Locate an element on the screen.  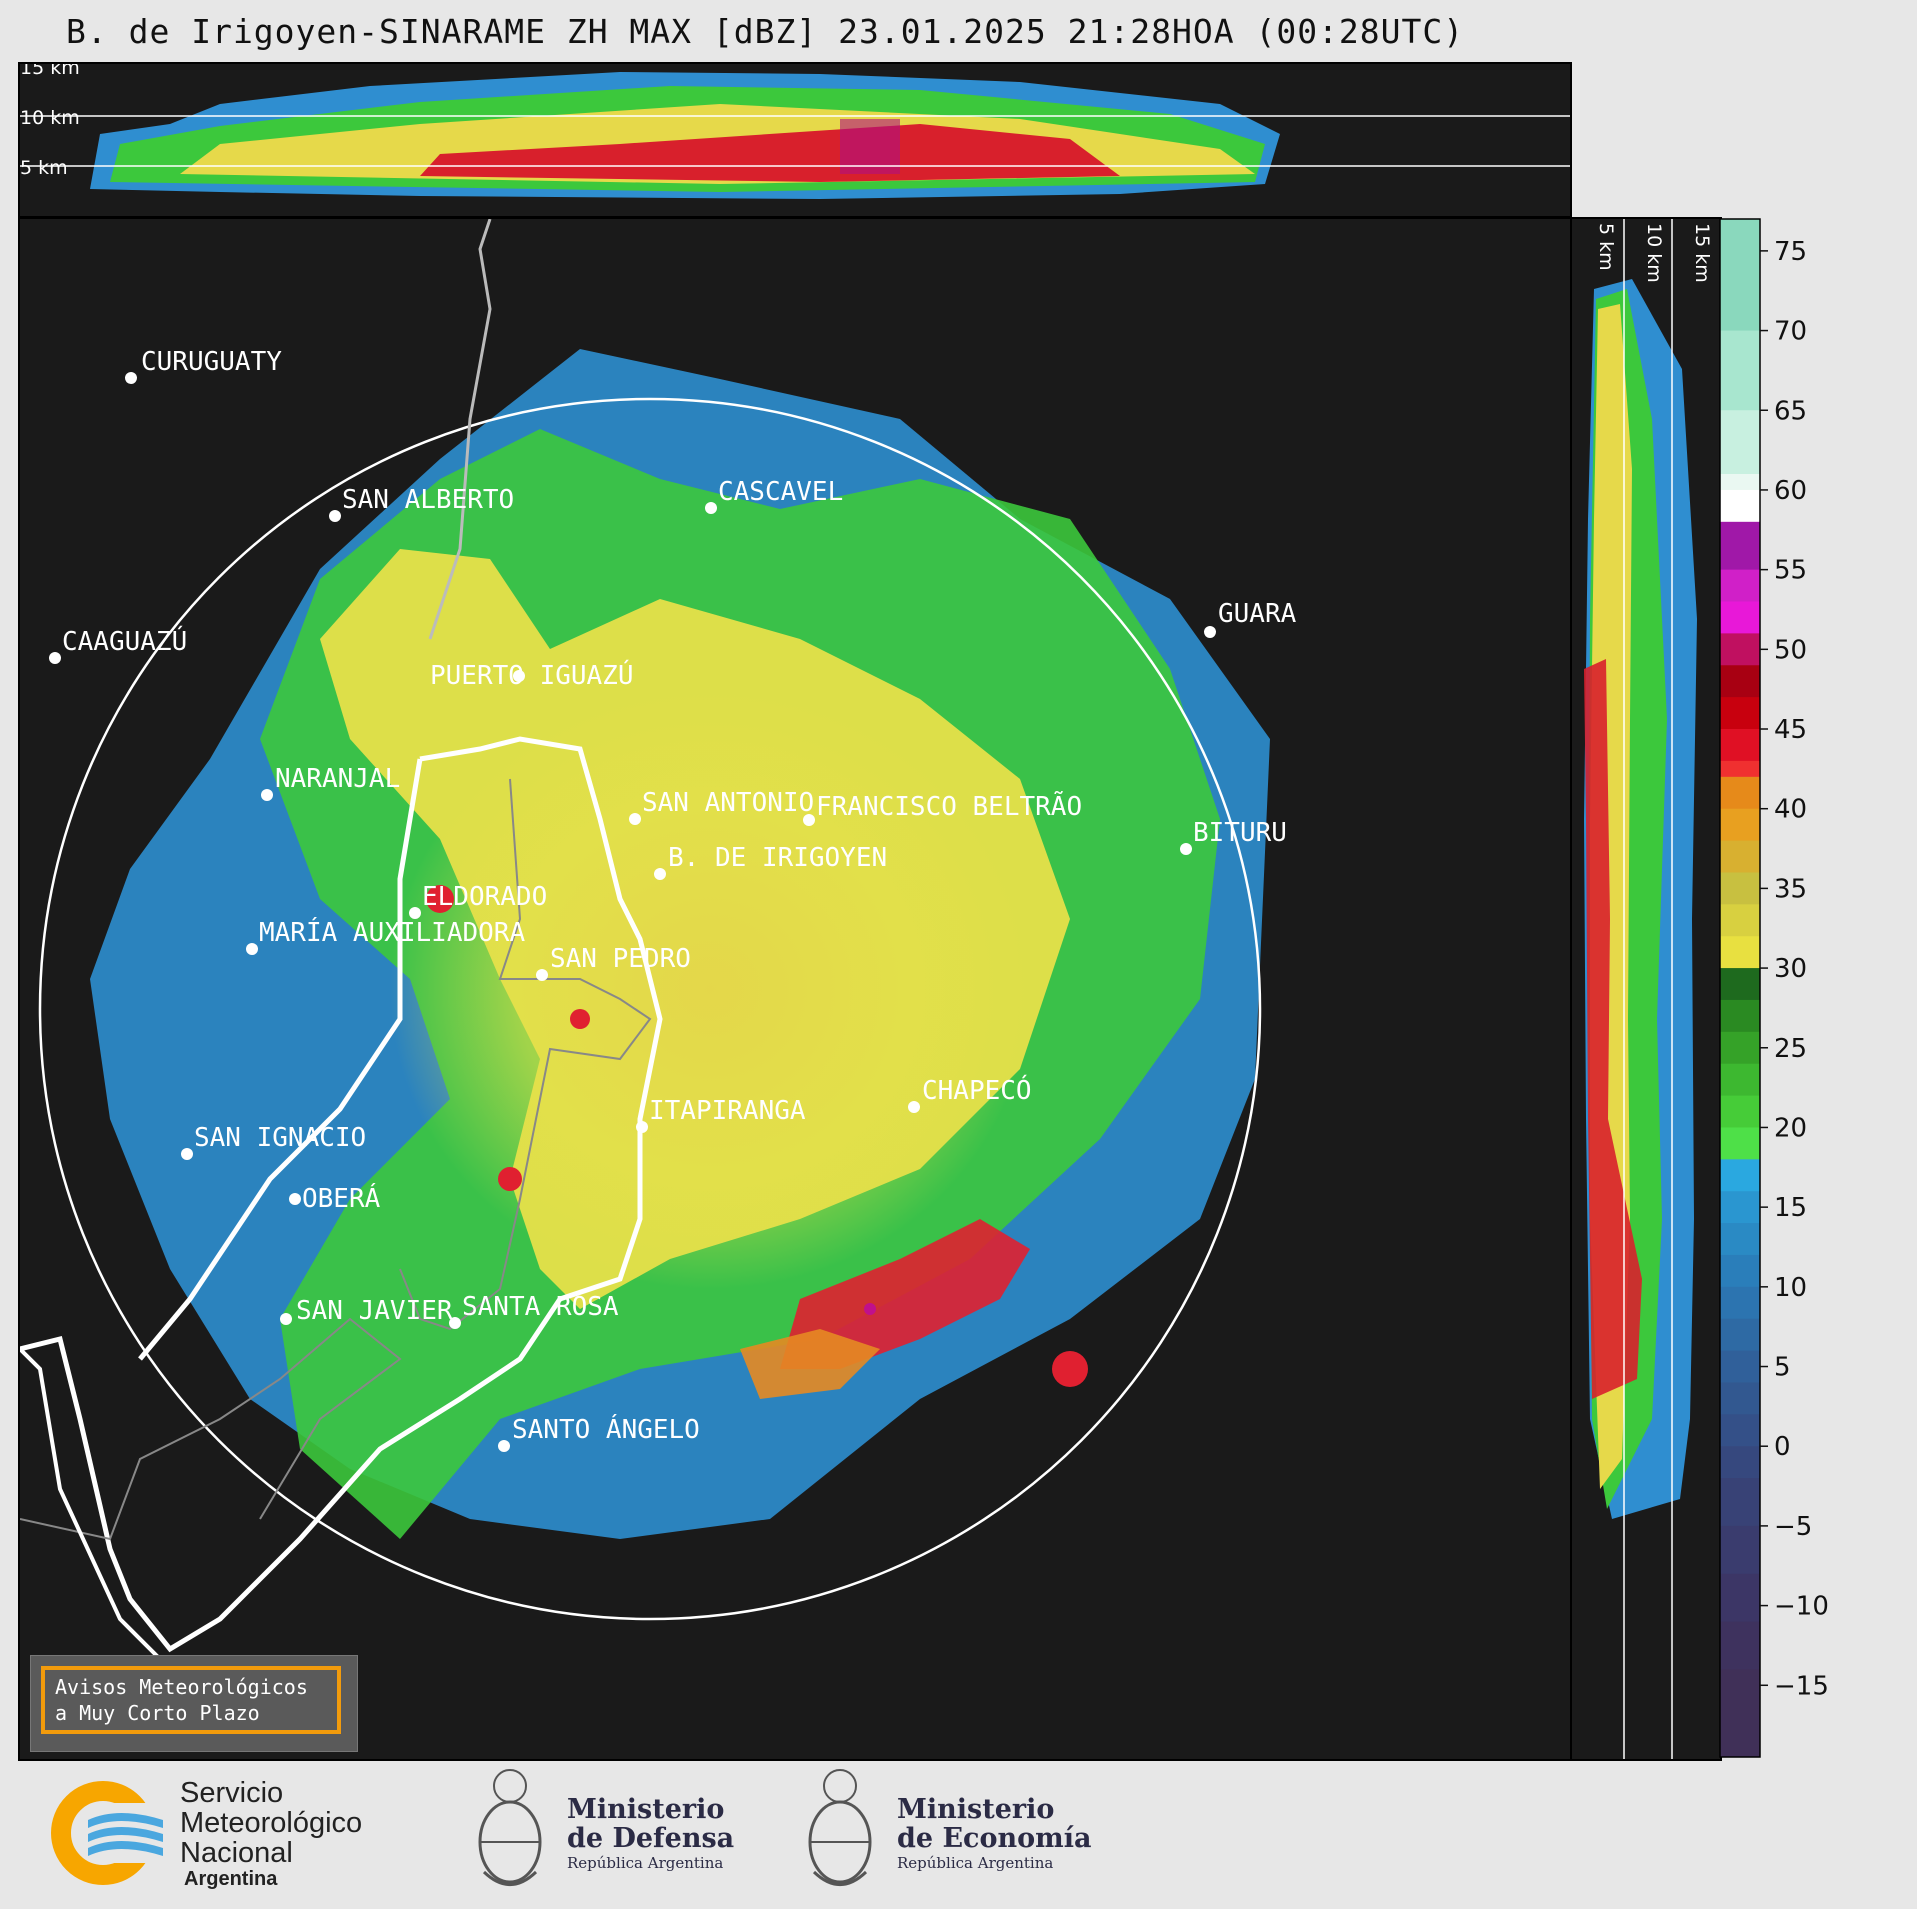
top-cross-section: 15 km 10 km 5 km is located at coordinates (795, 140).